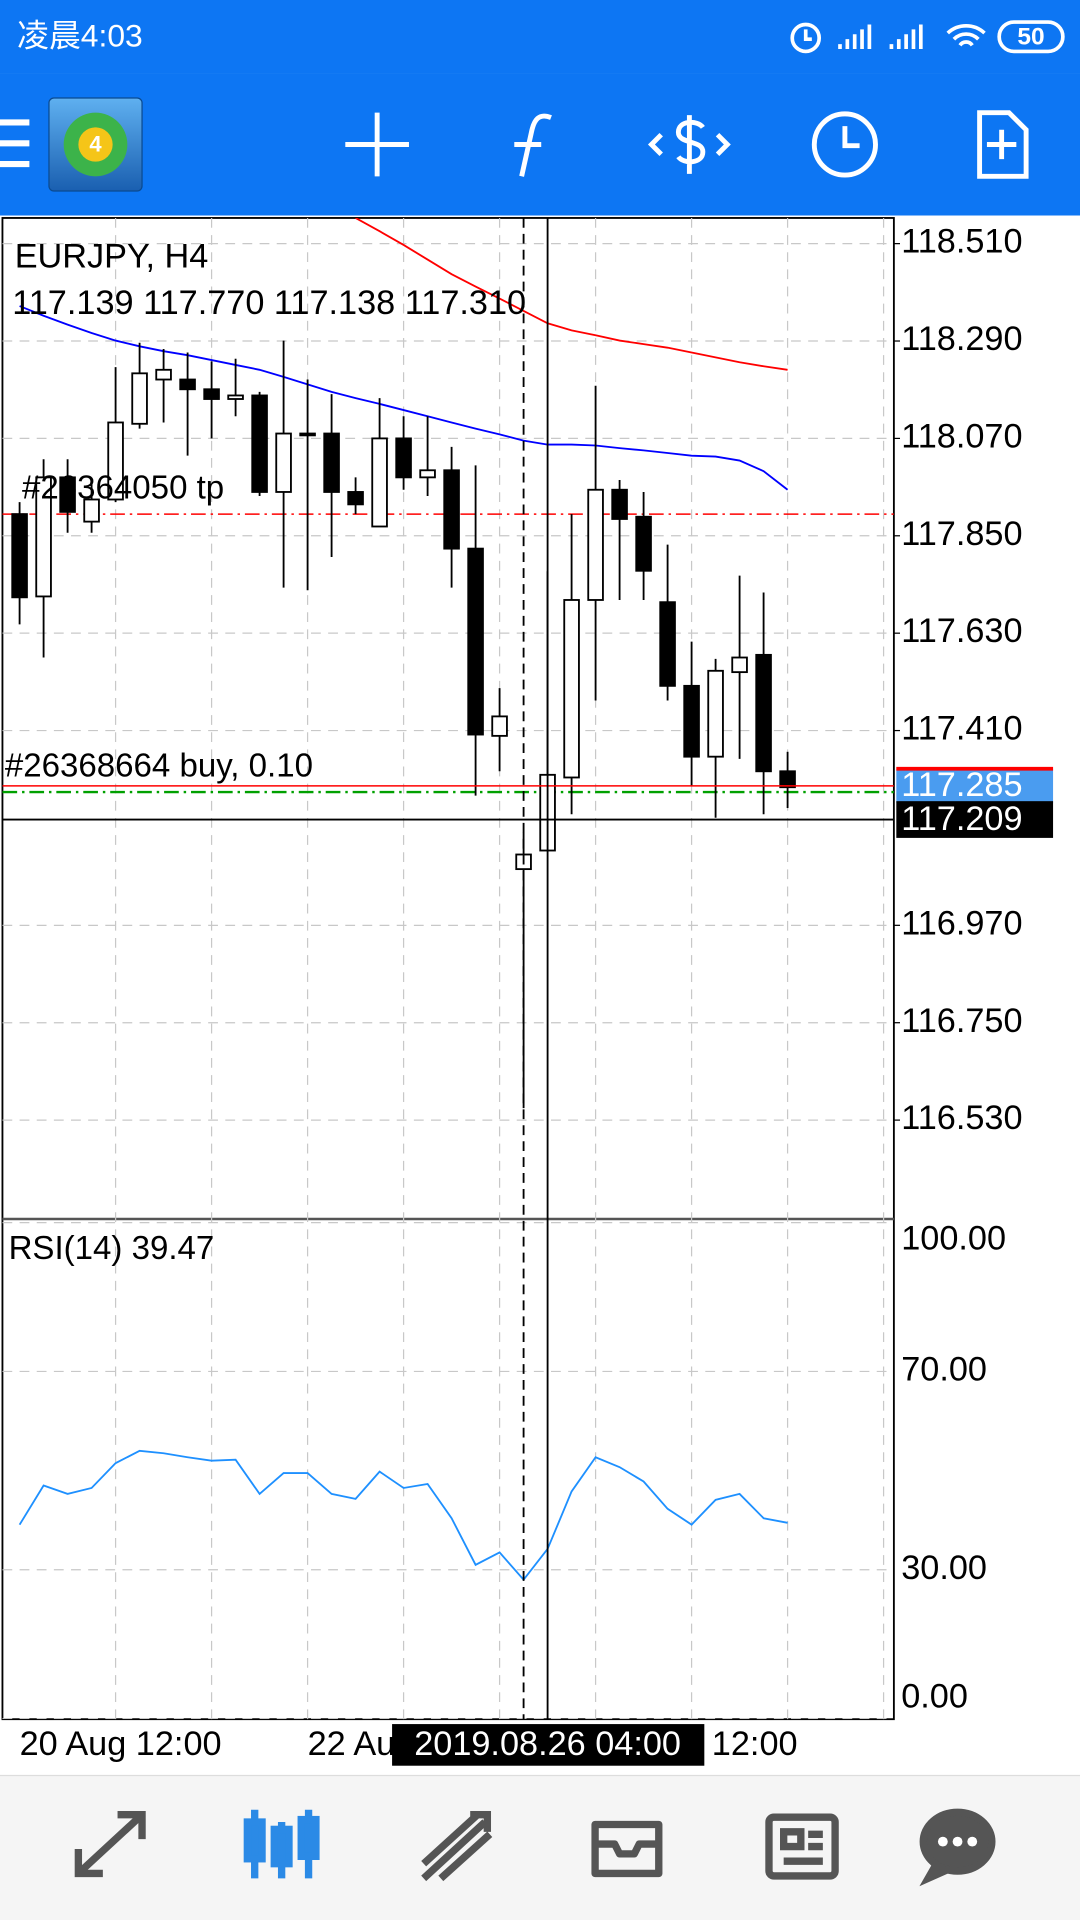 The width and height of the screenshot is (1080, 1920). What do you see at coordinates (961, 436) in the screenshot?
I see `y-tick-label: 118.070` at bounding box center [961, 436].